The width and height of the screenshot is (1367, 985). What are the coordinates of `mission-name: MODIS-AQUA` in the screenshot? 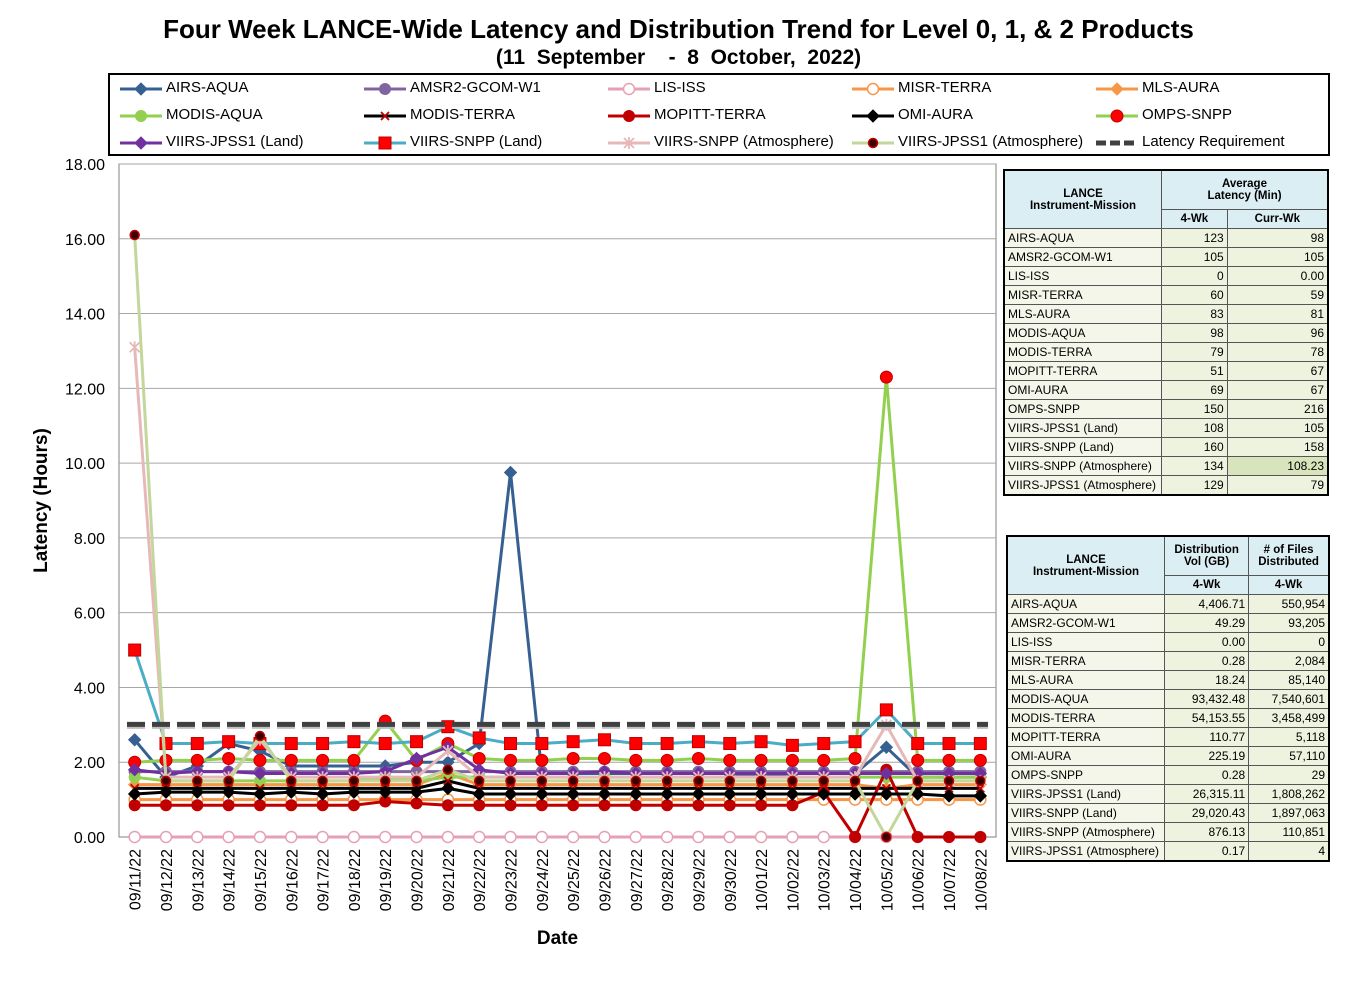 It's located at (1085, 699).